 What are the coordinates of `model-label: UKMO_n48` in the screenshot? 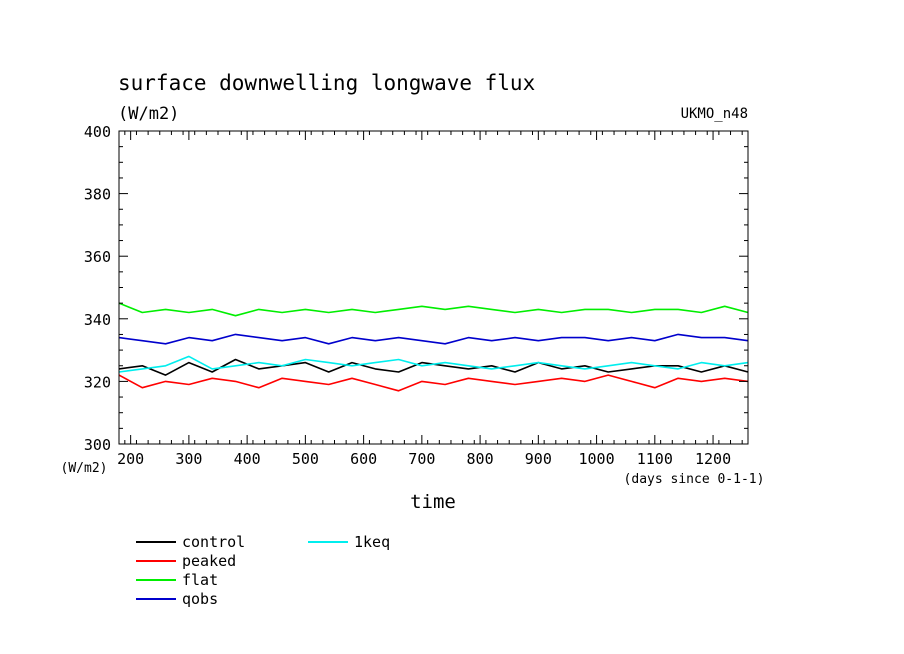 It's located at (714, 114).